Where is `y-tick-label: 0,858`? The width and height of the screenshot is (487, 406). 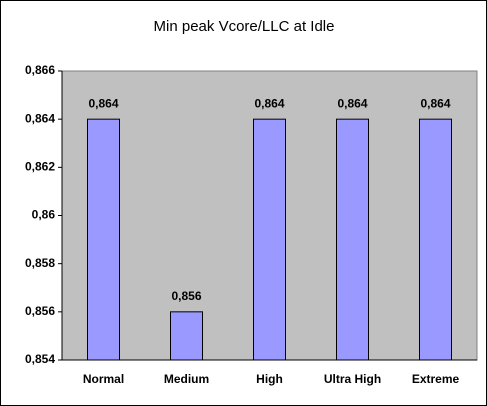 y-tick-label: 0,858 is located at coordinates (40, 263).